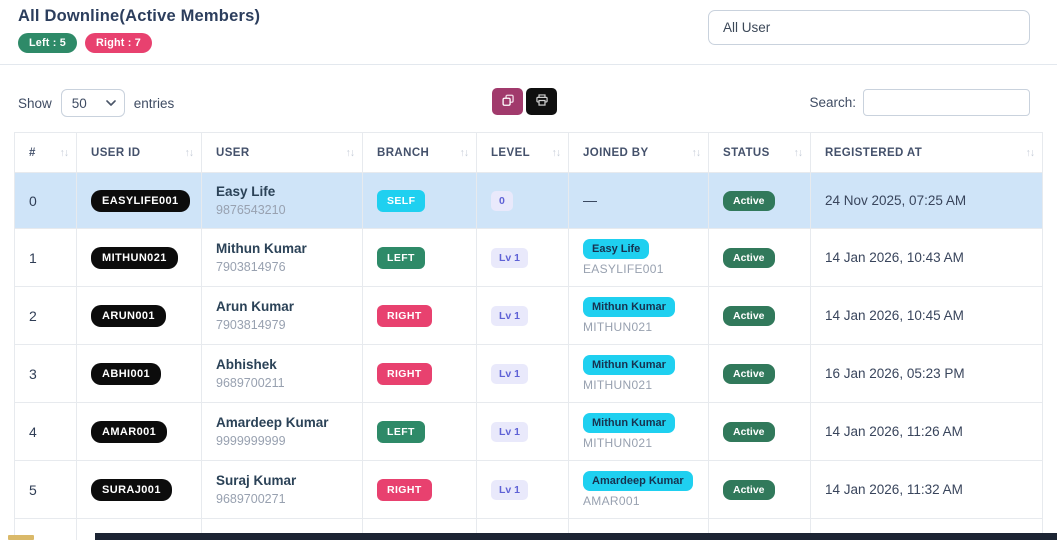  I want to click on column-label: BRANCH, so click(403, 152).